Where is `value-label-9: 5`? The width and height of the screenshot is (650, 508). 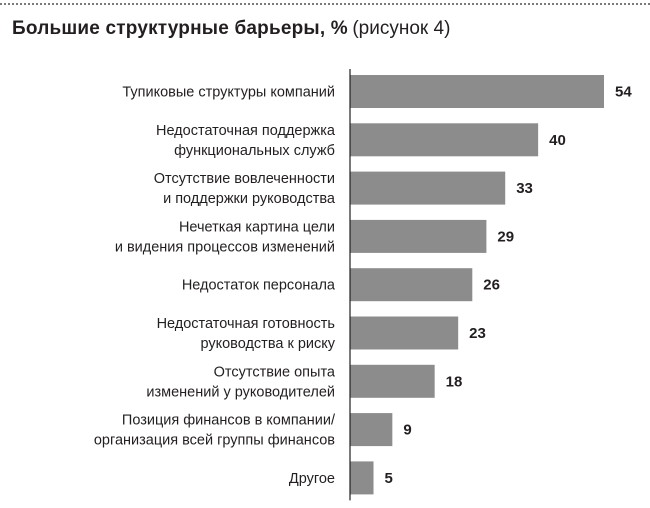
value-label-9: 5 is located at coordinates (389, 478).